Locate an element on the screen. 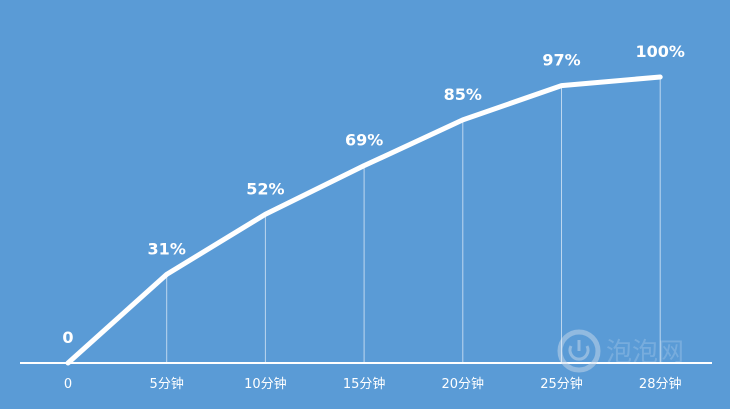  x-tick-label: 25分钟 is located at coordinates (561, 384).